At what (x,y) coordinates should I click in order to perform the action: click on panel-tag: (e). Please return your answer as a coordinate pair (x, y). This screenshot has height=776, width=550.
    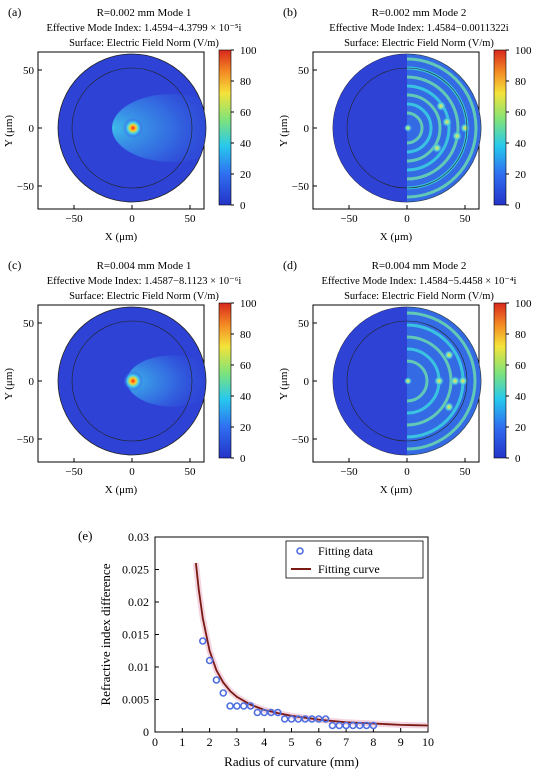
    Looking at the image, I should click on (85, 535).